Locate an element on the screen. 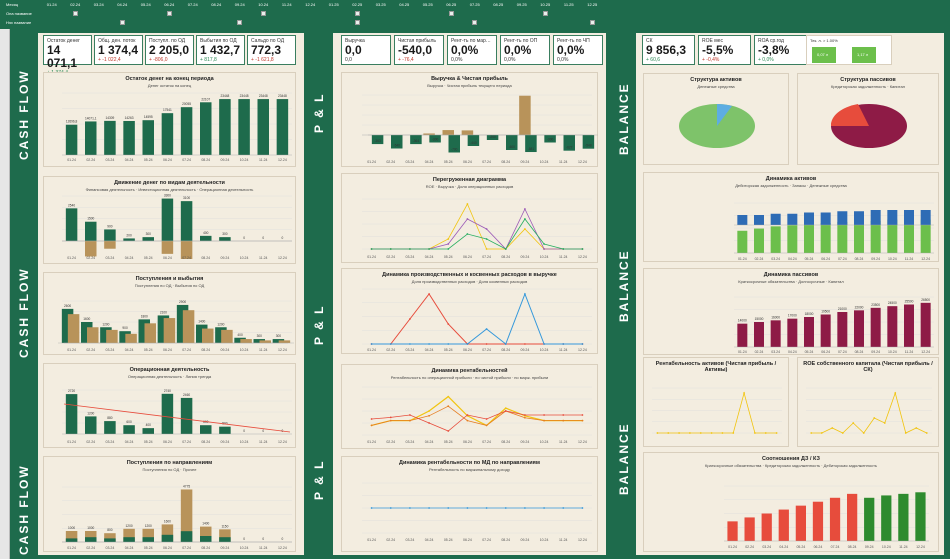 The height and width of the screenshot is (559, 950). month-cell: 09.24 is located at coordinates (239, 4).